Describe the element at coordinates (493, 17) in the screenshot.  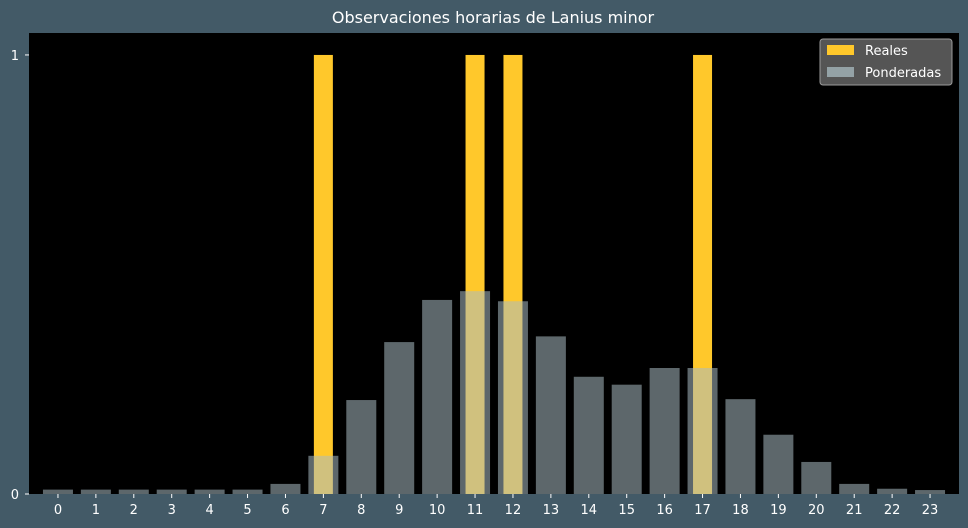
I see `chart-title: Observaciones horarias de Lanius minor` at that location.